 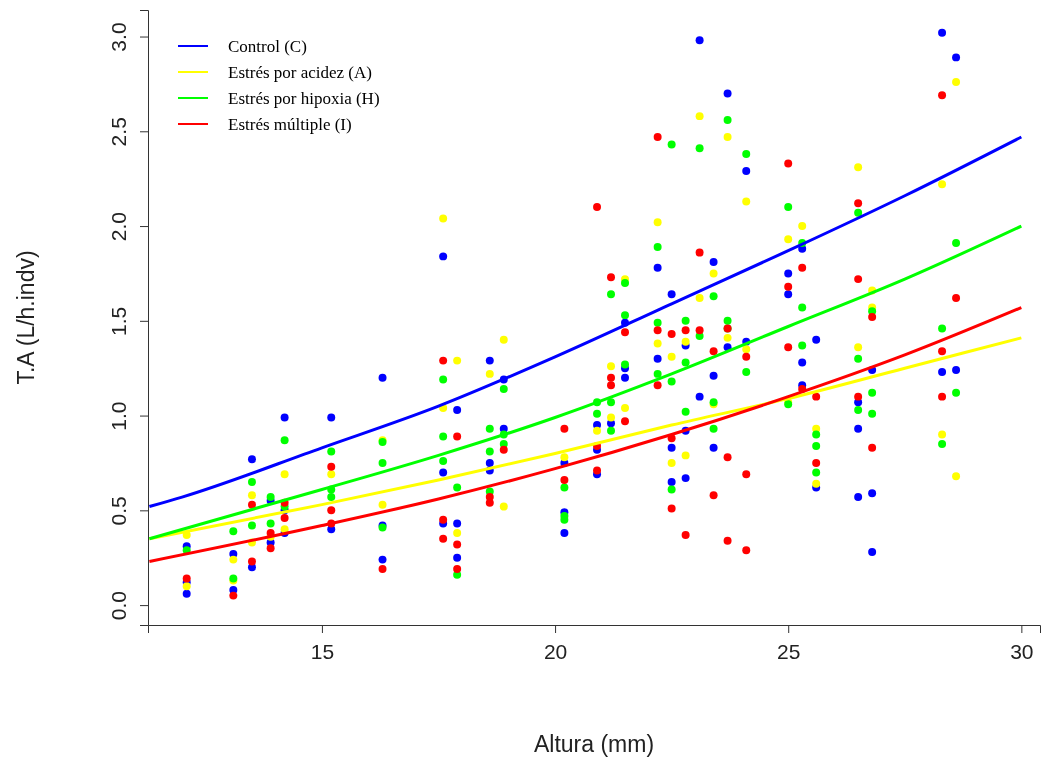 I want to click on y-axis-title: T.A (L/h.indv), so click(x=26, y=317).